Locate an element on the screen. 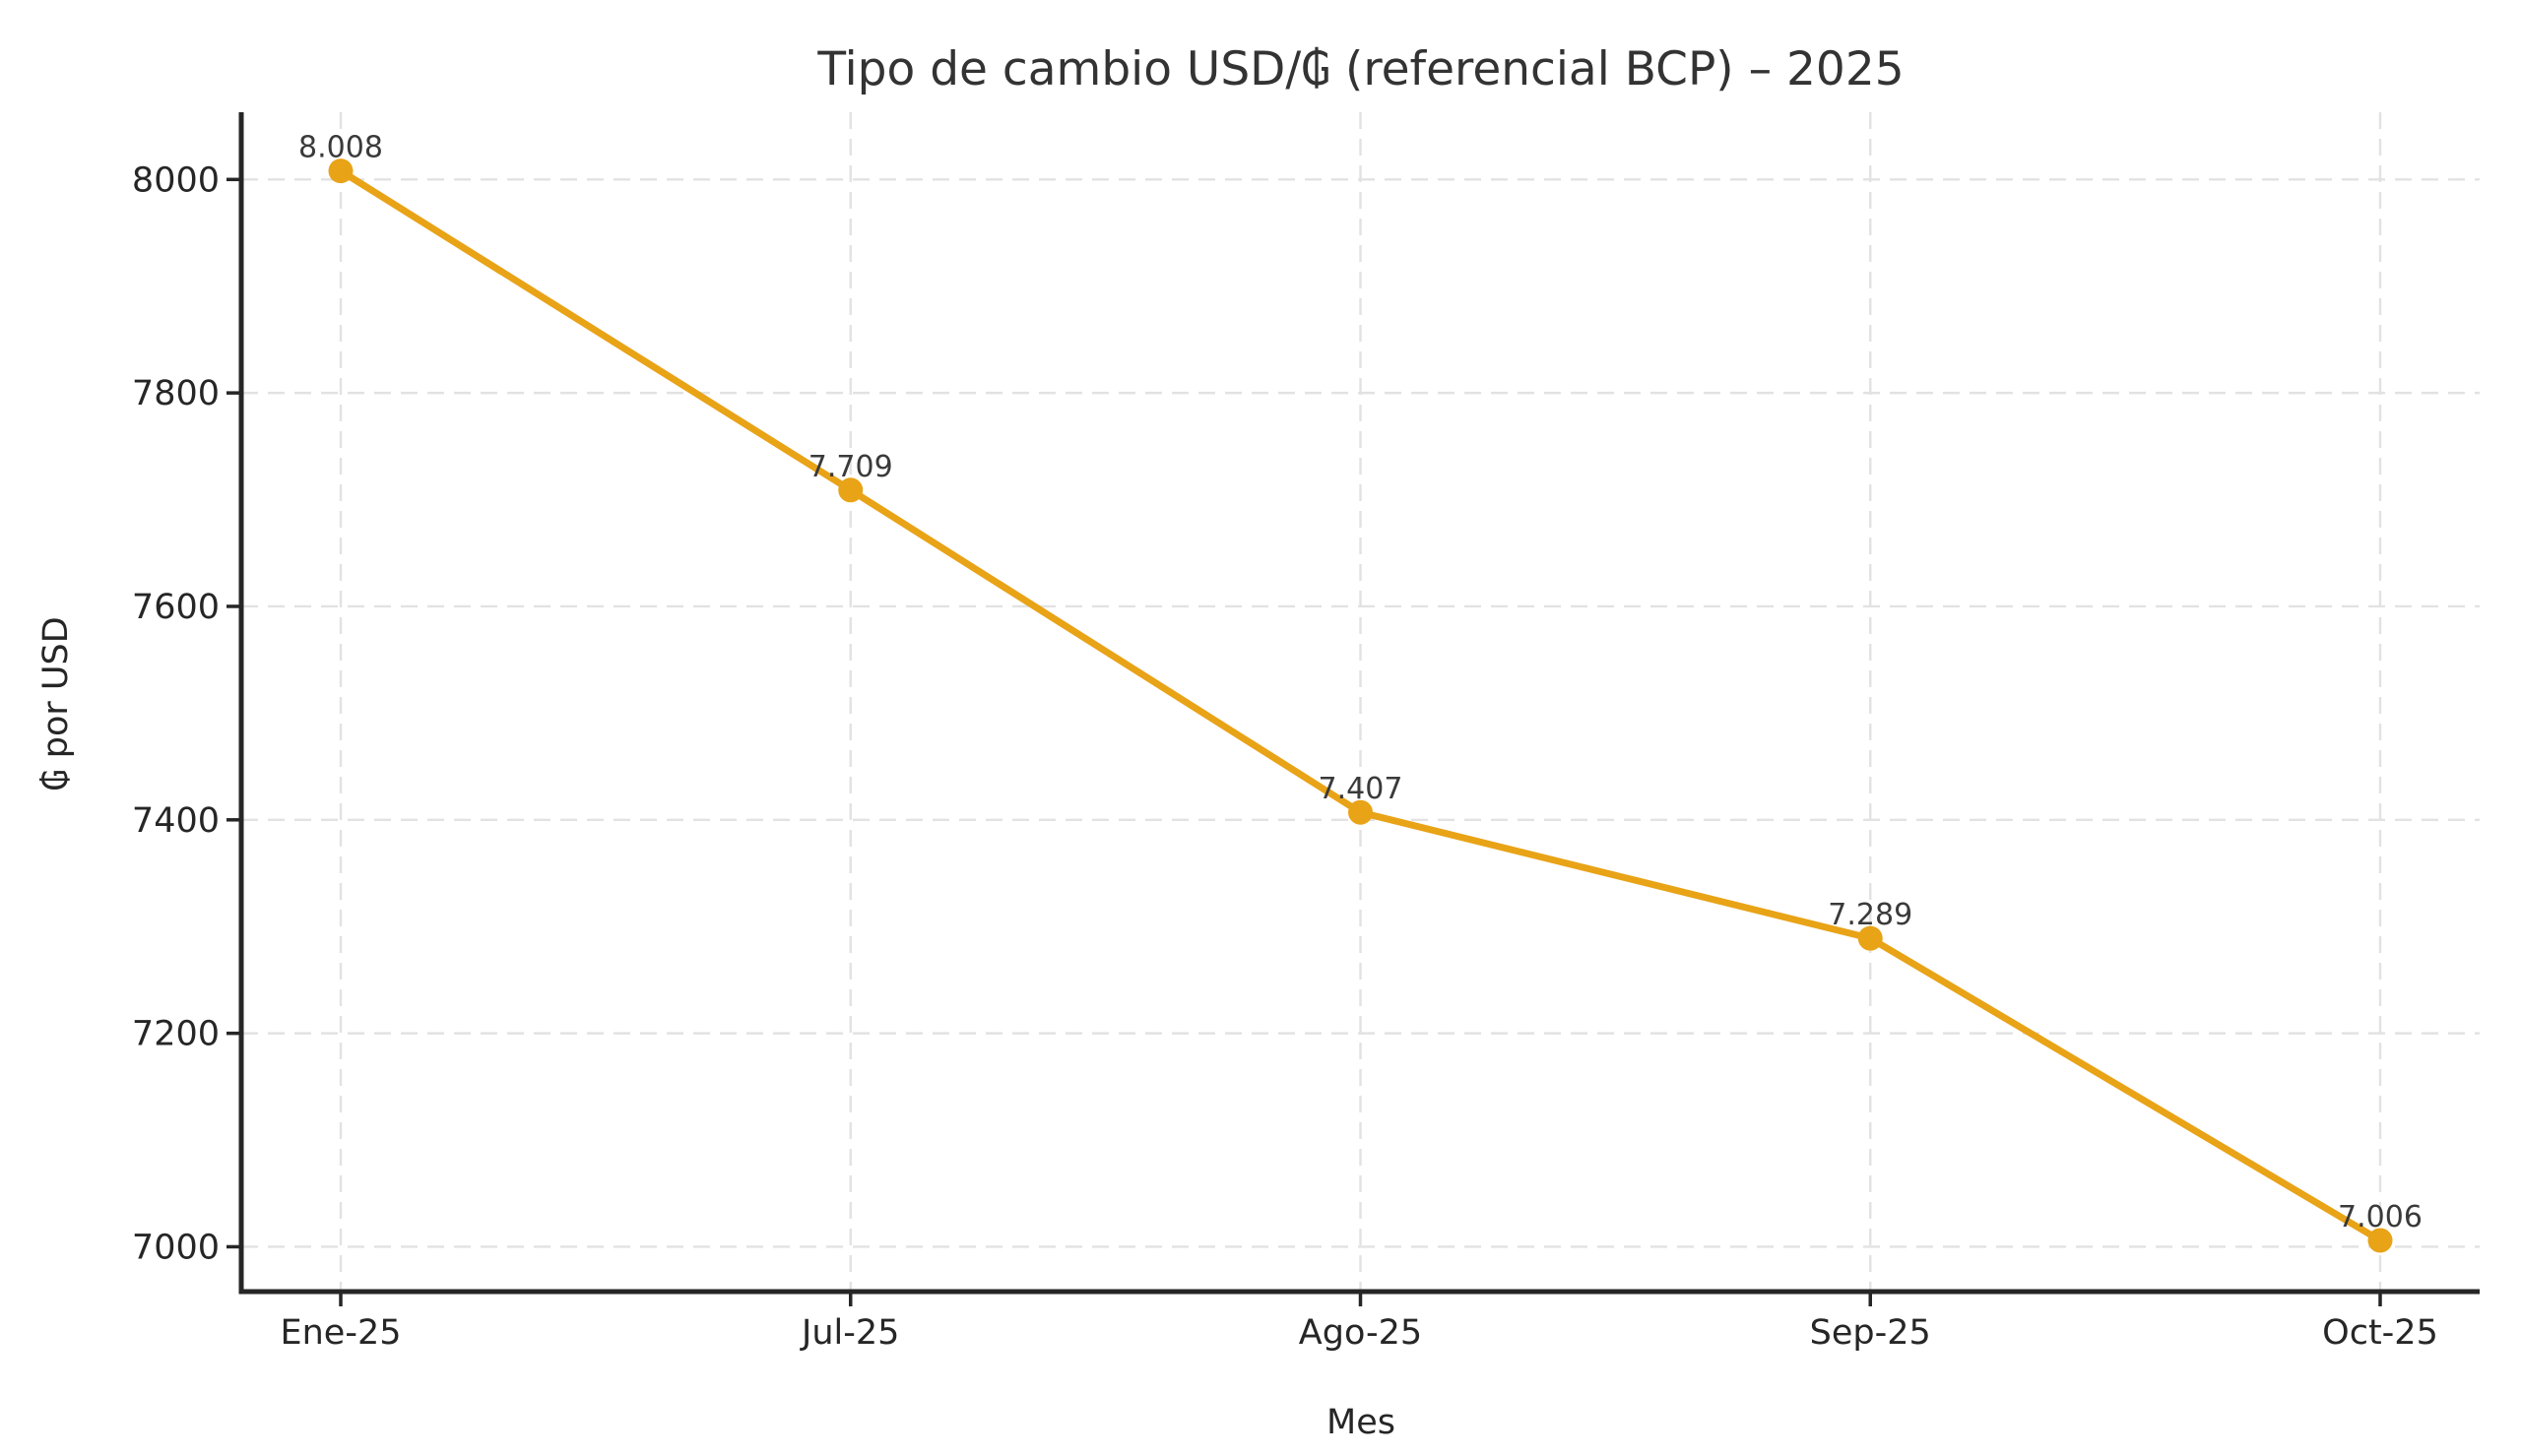 This screenshot has width=2521, height=1456. data-point-label: 8.008 is located at coordinates (340, 148).